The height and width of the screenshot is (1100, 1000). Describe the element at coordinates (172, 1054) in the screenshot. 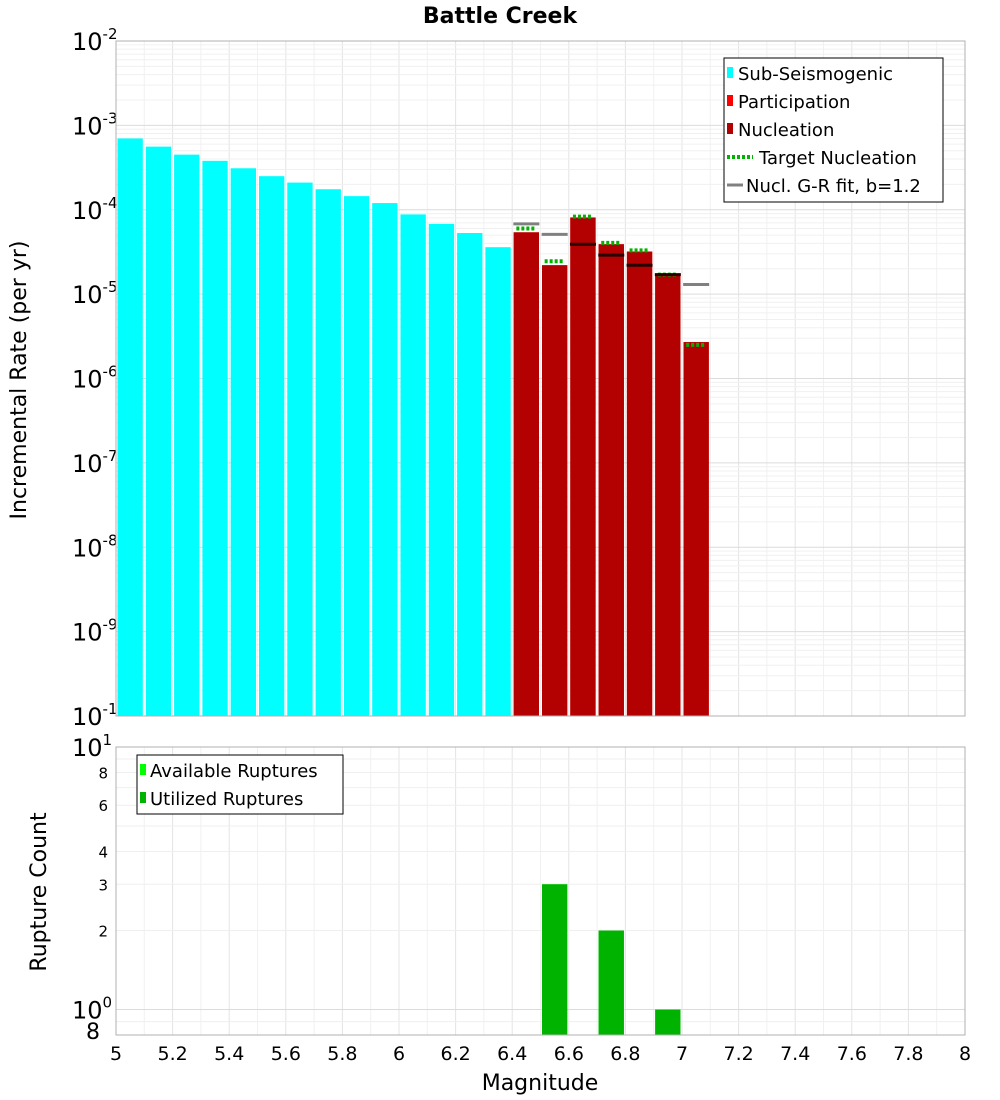

I see `x-tick-label: 5.2` at that location.